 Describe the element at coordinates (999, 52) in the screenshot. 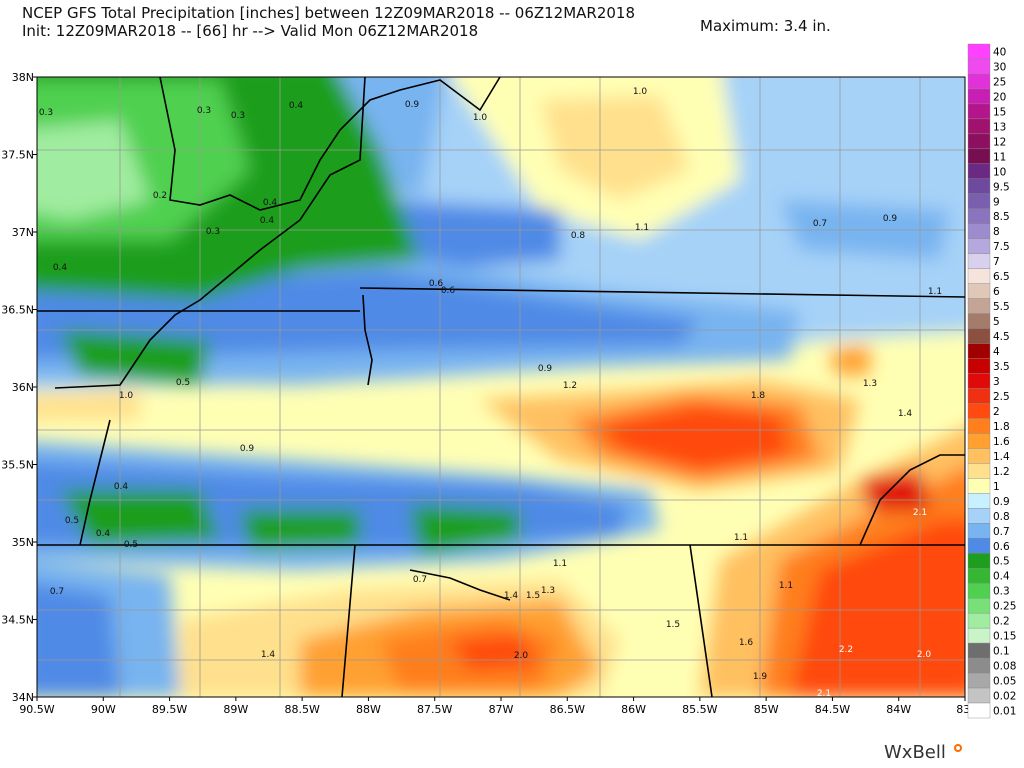

I see `colorbar-label: 40` at that location.